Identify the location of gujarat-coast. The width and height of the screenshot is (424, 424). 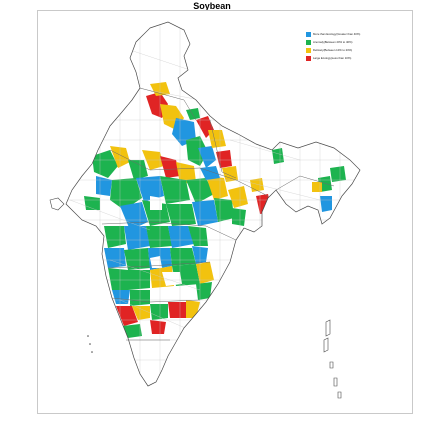
(57, 204).